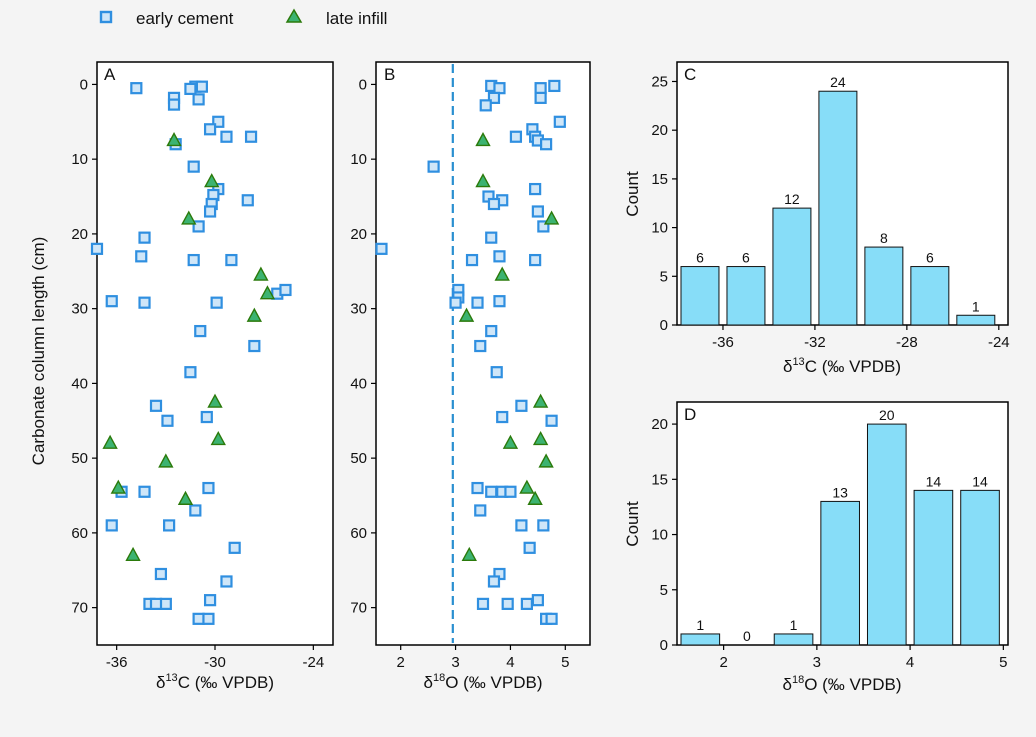 This screenshot has width=1036, height=737. What do you see at coordinates (980, 481) in the screenshot?
I see `bar-count-label: 14` at bounding box center [980, 481].